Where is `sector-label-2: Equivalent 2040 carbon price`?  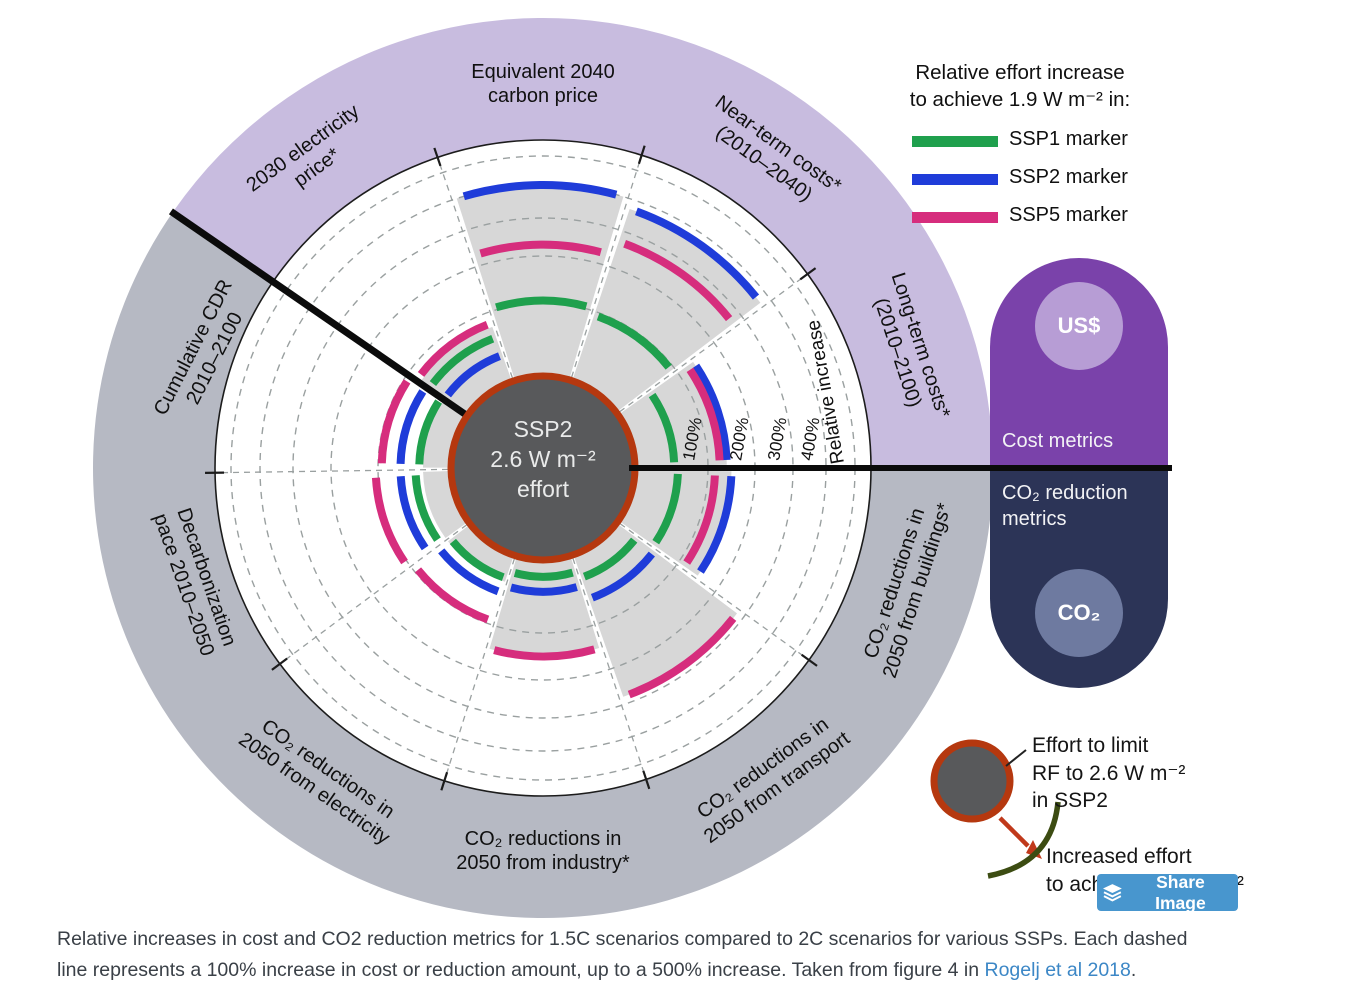 sector-label-2: Equivalent 2040 carbon price is located at coordinates (543, 84).